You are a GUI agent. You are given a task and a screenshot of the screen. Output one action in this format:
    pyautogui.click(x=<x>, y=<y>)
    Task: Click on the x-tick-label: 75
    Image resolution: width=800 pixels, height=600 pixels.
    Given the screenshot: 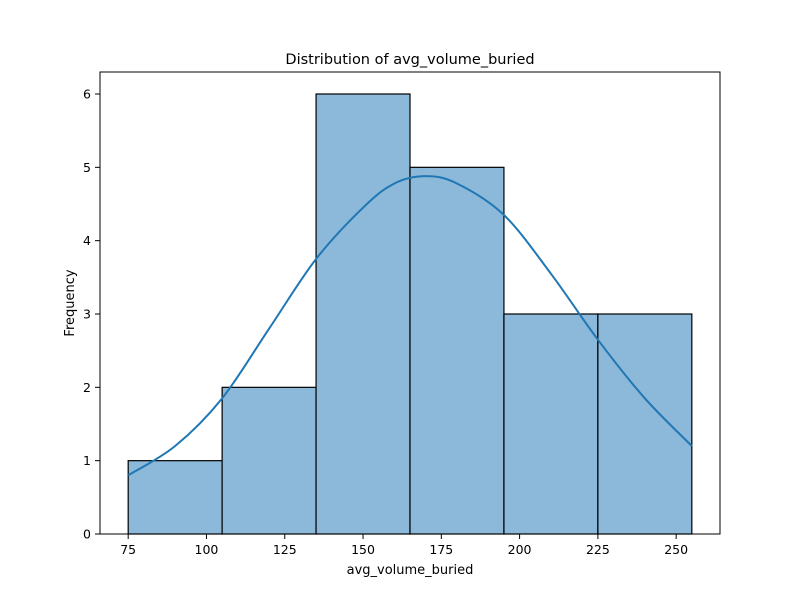 What is the action you would take?
    pyautogui.click(x=128, y=549)
    